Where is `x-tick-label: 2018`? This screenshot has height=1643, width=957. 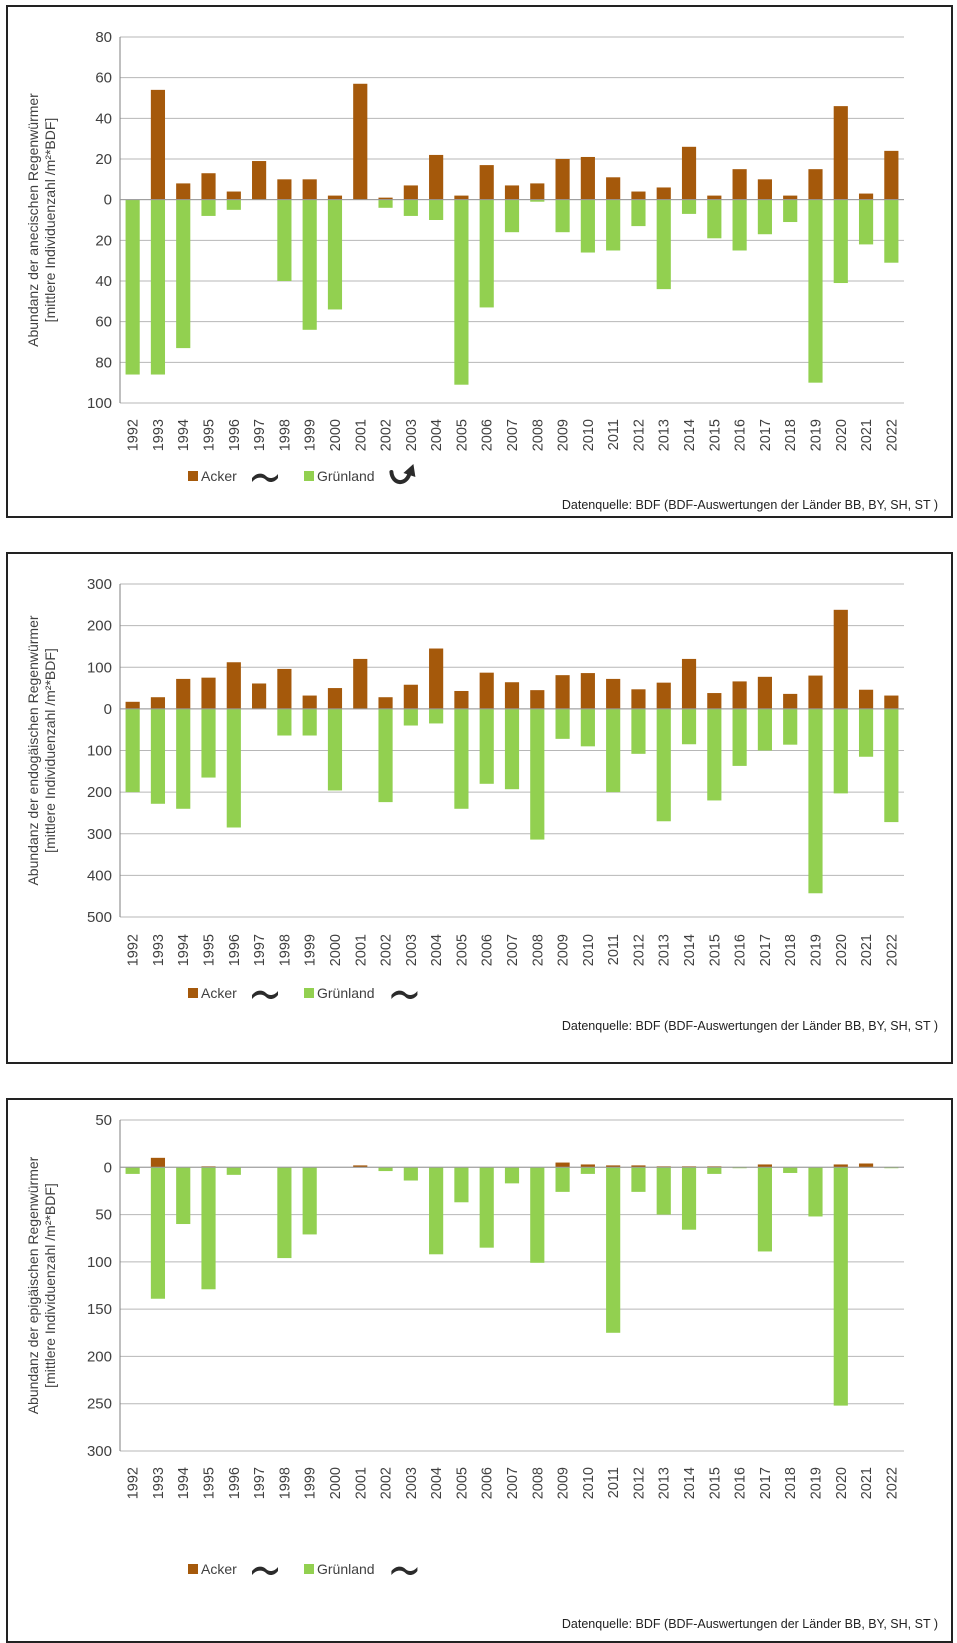 x-tick-label: 2018 is located at coordinates (791, 950).